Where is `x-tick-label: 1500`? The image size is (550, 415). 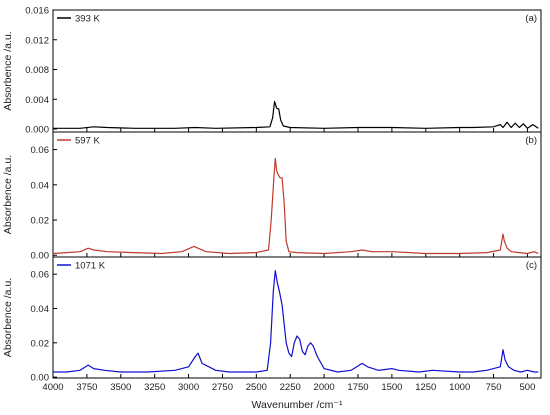
x-tick-label: 1500 is located at coordinates (391, 387).